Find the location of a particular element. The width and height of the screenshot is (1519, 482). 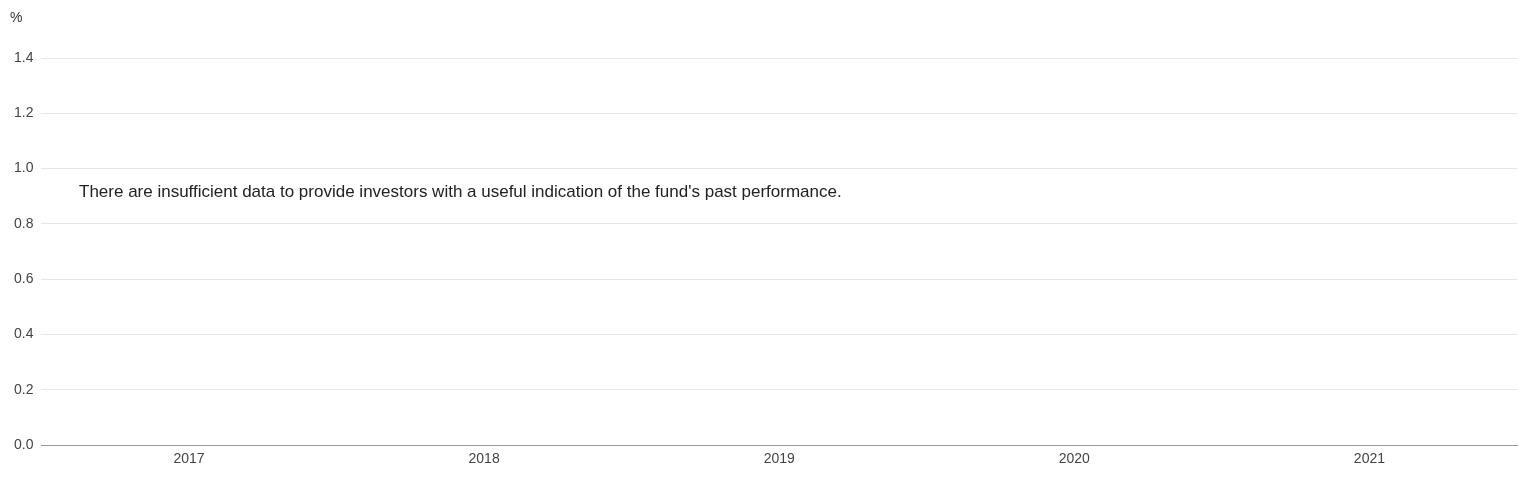

y-tick-label: 0.6 is located at coordinates (23, 278).